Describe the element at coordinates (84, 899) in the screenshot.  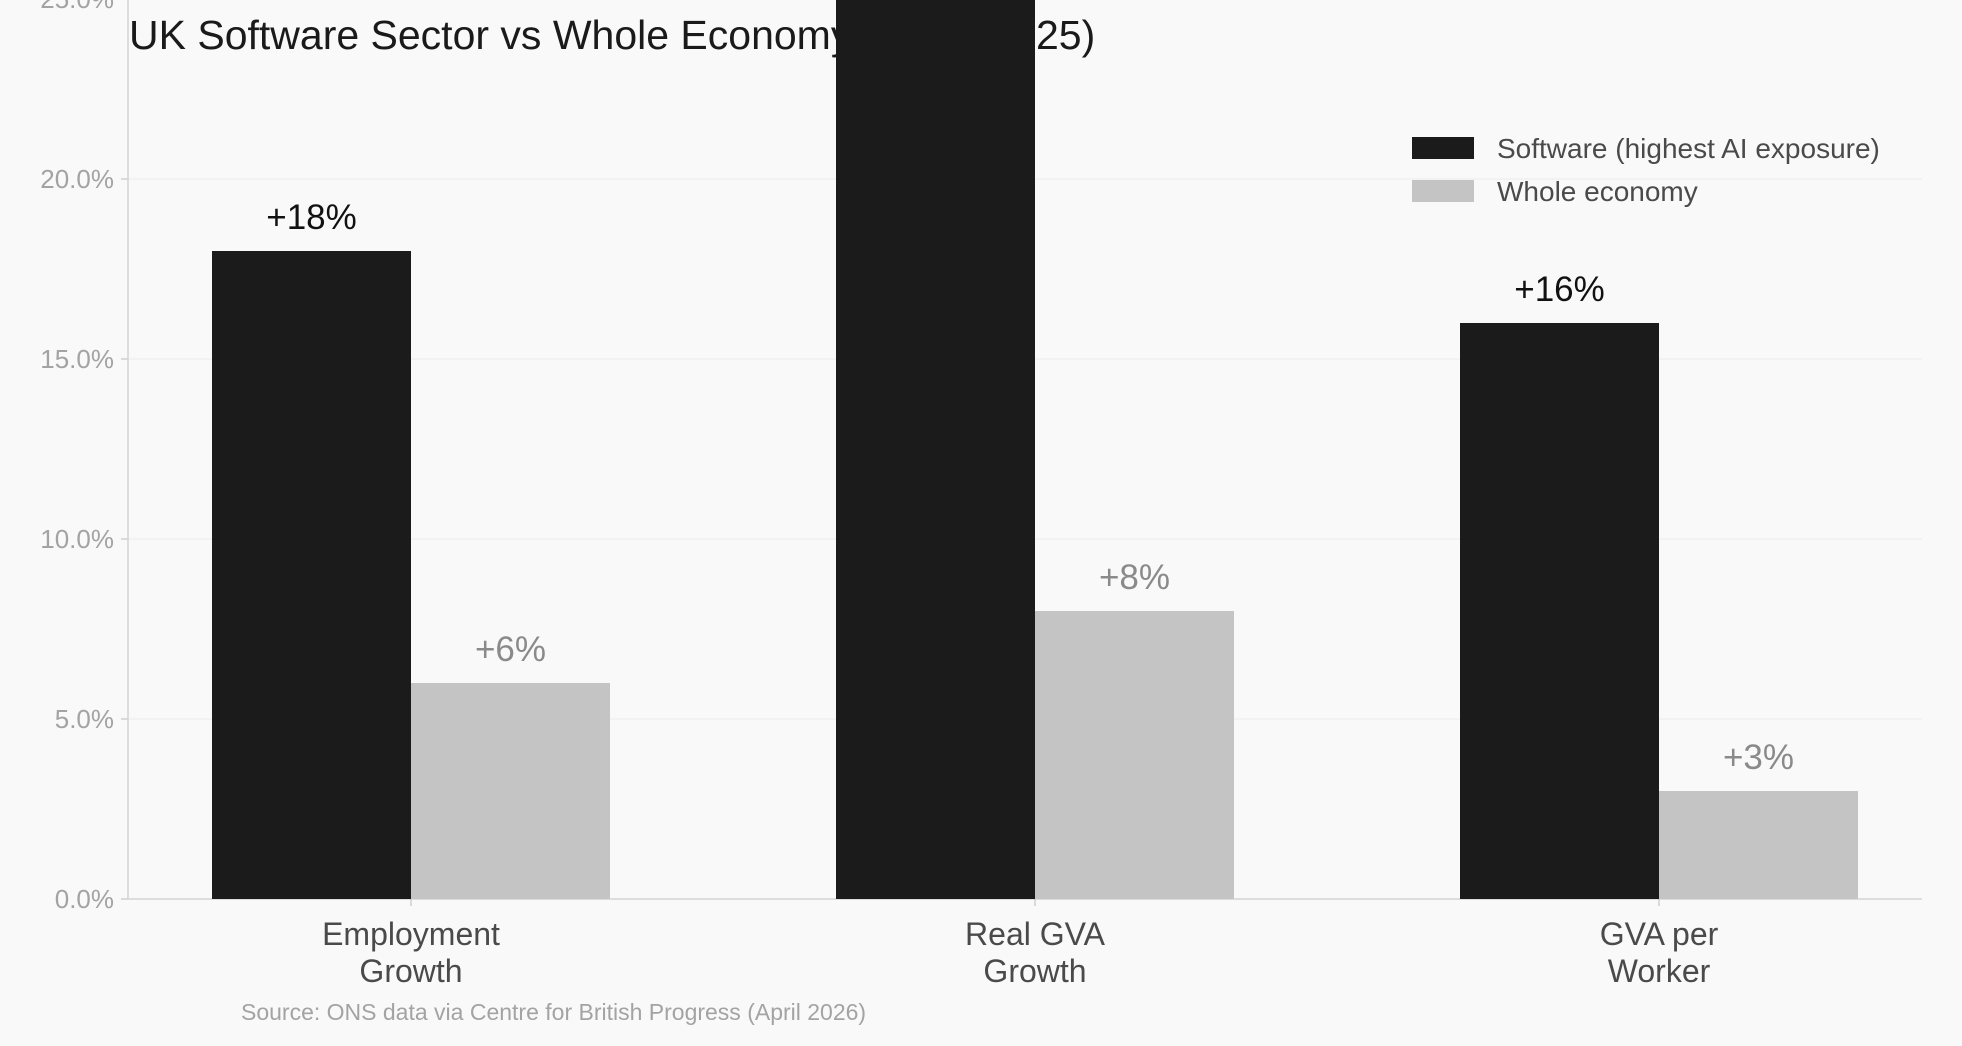
I see `y-tick-label: 0.0%` at that location.